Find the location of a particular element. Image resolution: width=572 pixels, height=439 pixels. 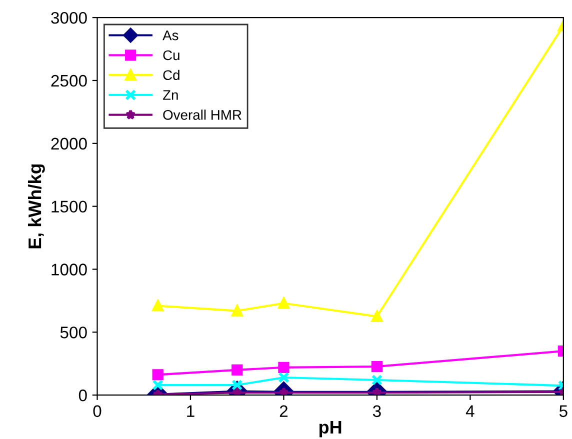

x-tick-label: 1 is located at coordinates (190, 411).